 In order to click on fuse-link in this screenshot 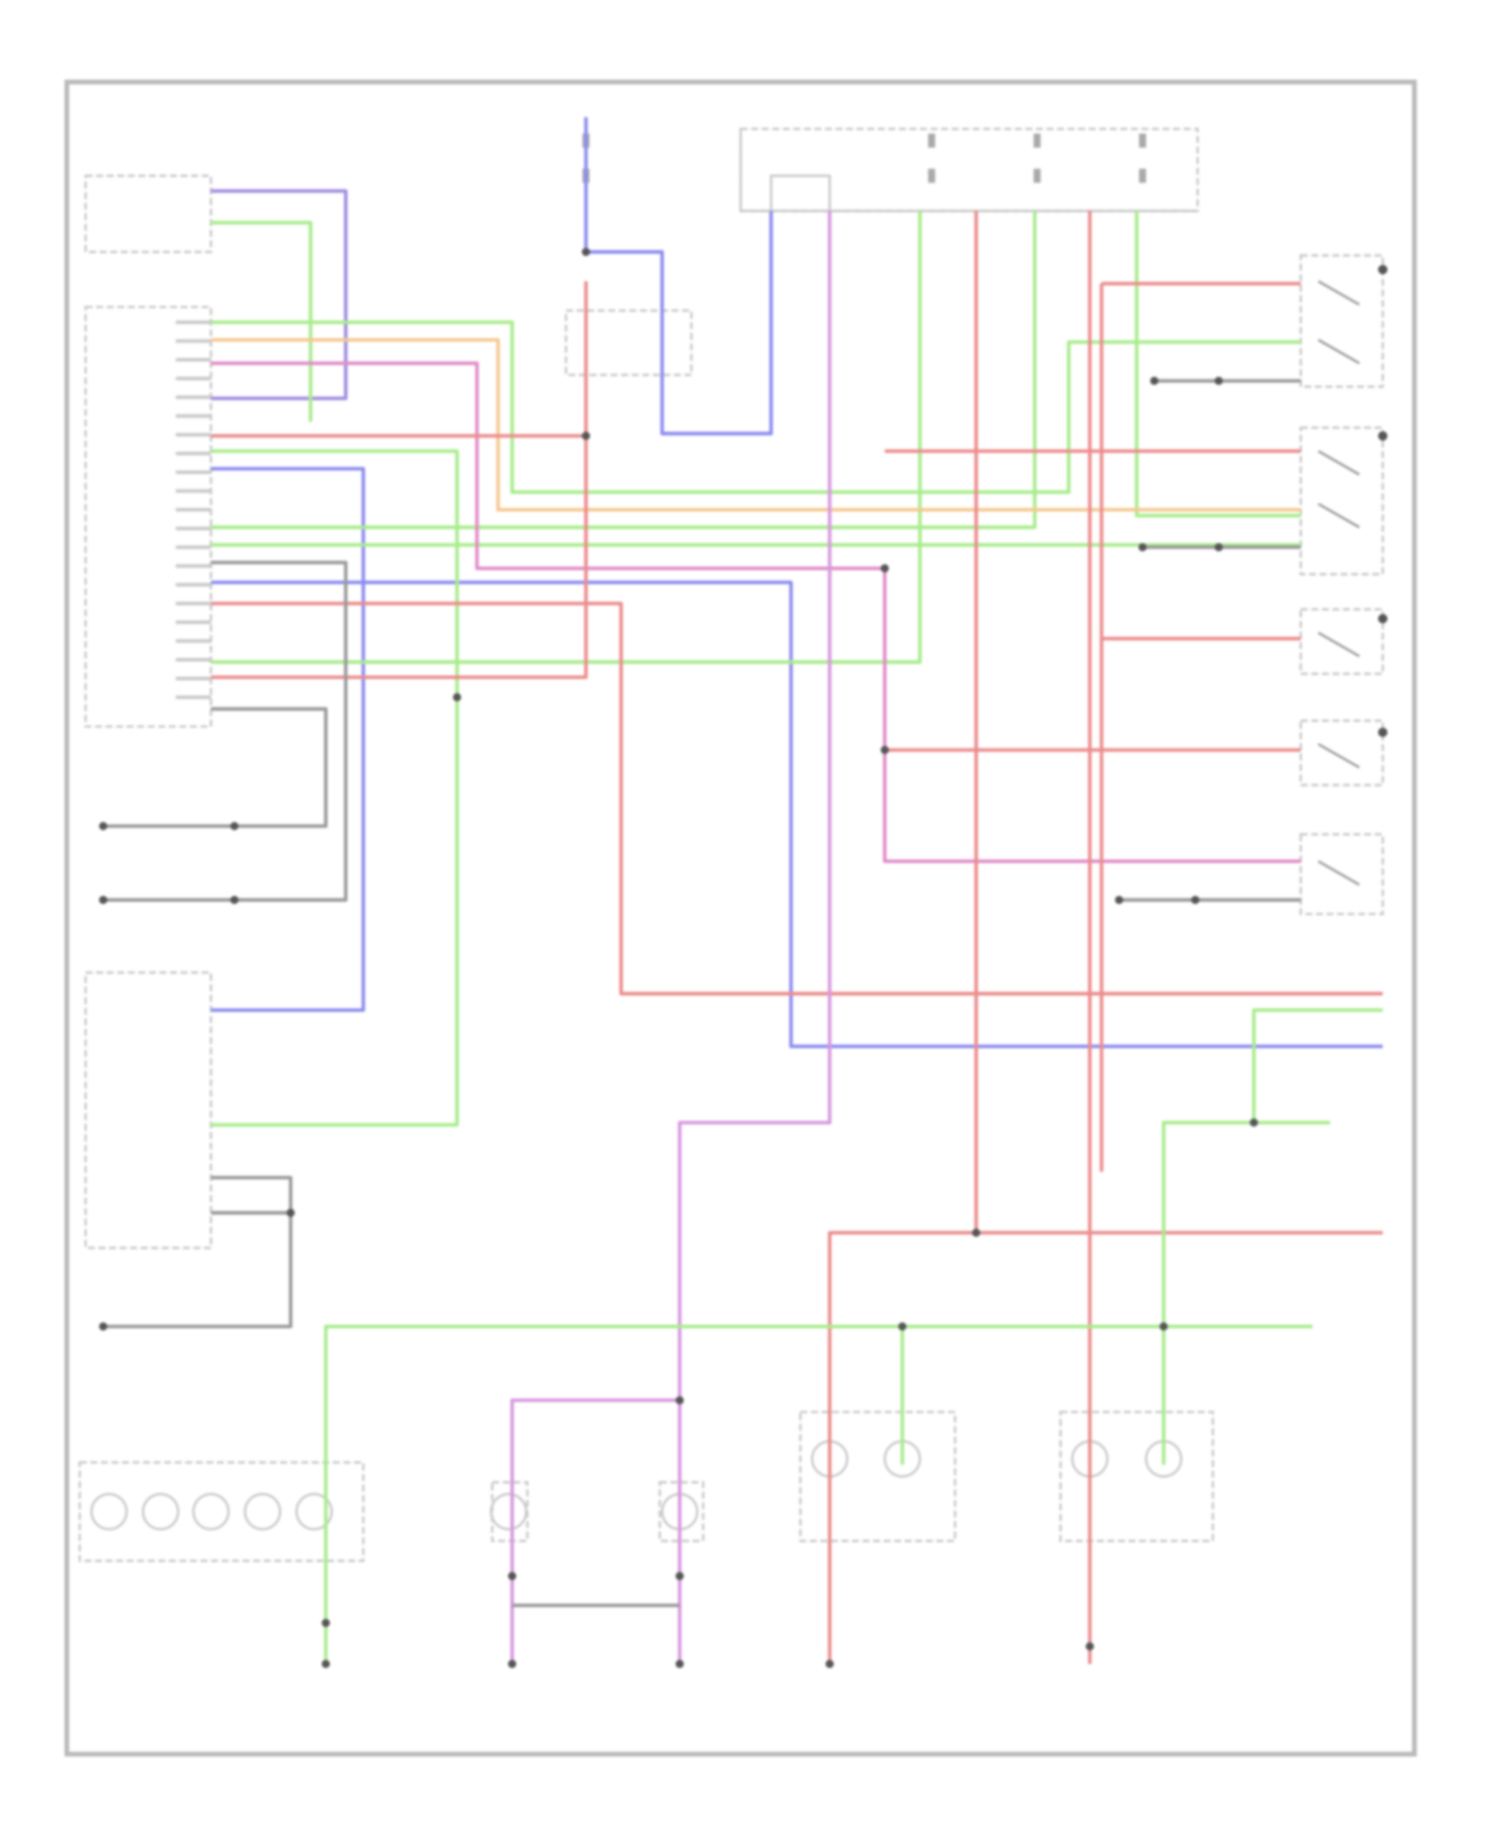, I will do `click(800, 192)`.